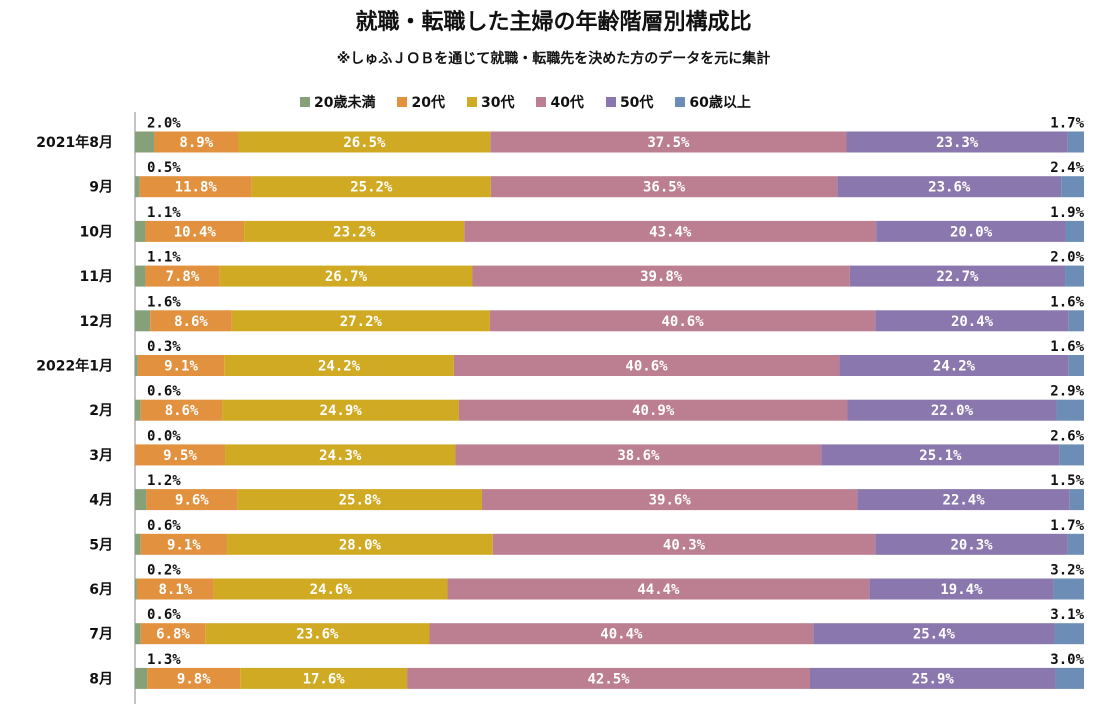  I want to click on data-label: 20.4%, so click(972, 322).